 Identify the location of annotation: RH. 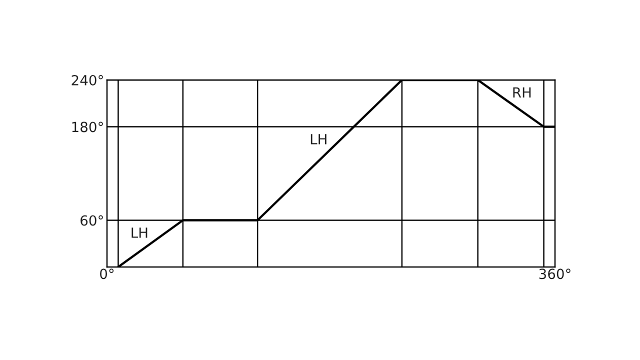
(522, 92).